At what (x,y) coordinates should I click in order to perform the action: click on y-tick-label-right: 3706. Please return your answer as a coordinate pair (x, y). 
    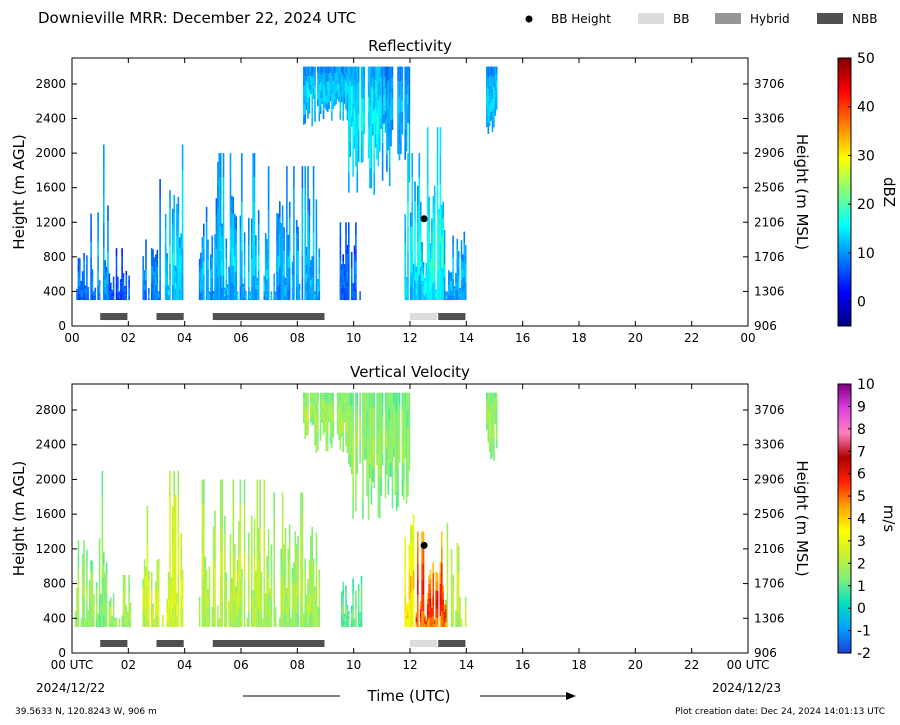
    Looking at the image, I should click on (769, 84).